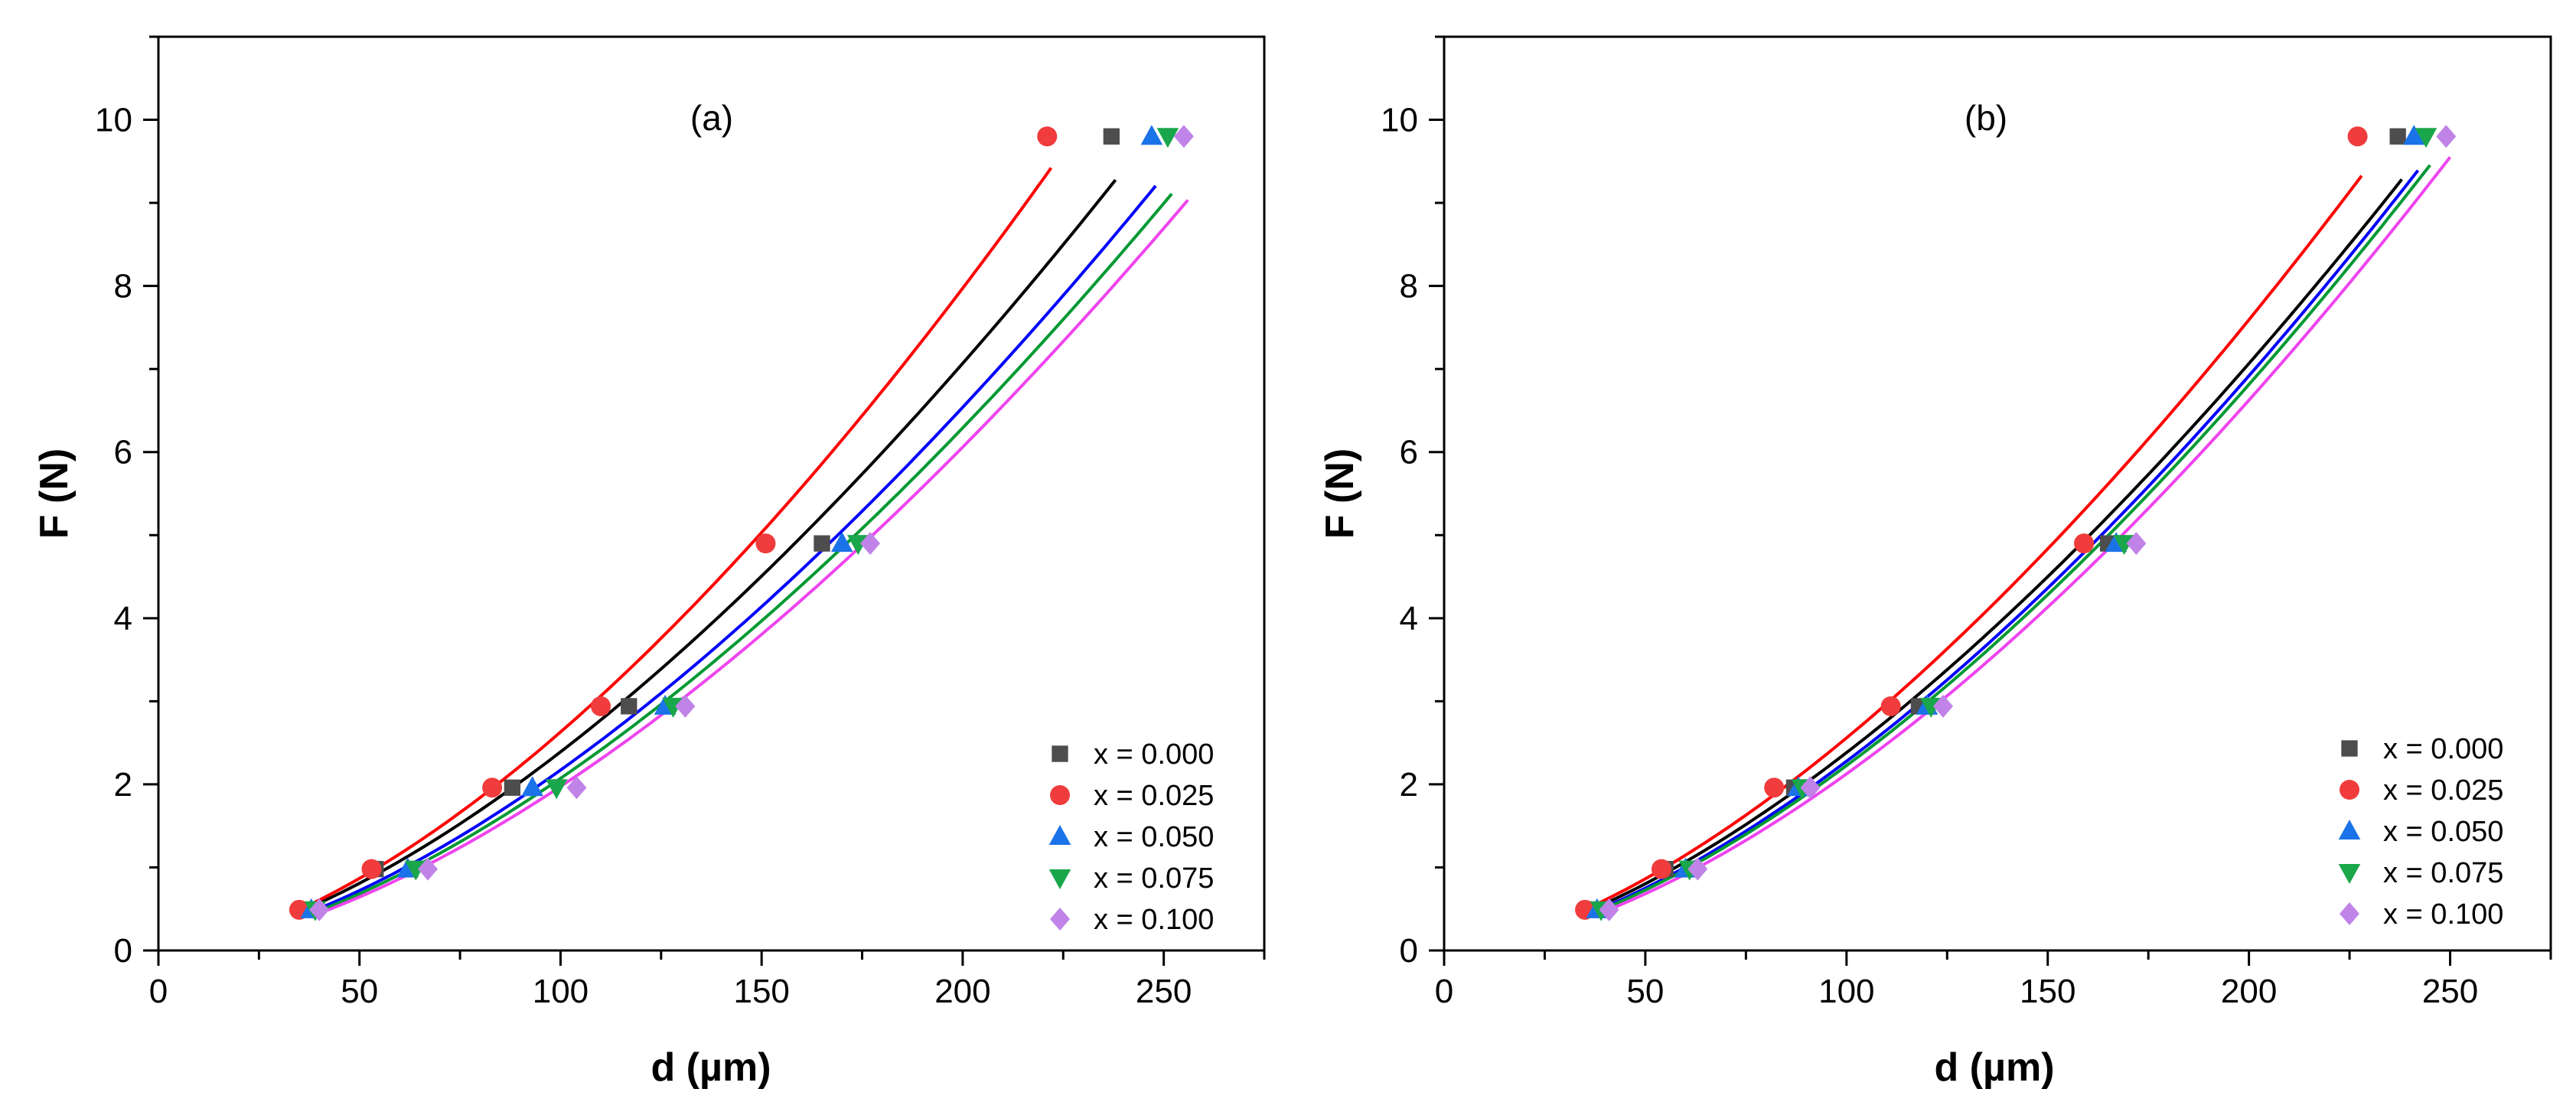 The height and width of the screenshot is (1115, 2576). I want to click on panel-label: (b), so click(1986, 118).